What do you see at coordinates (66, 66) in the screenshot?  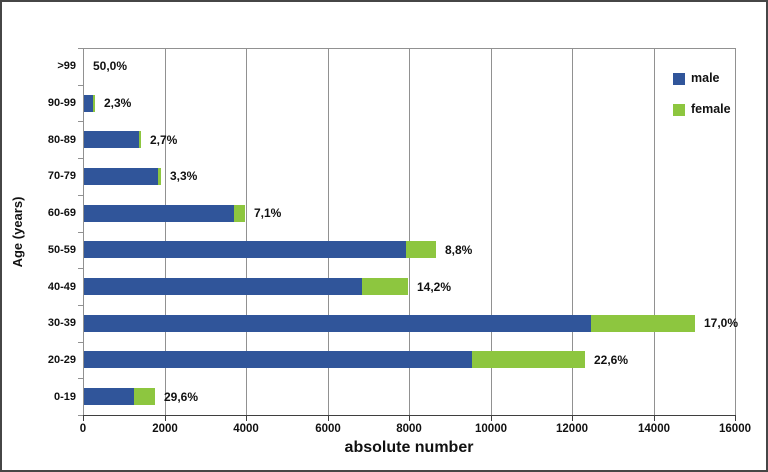 I see `category-label: >99` at bounding box center [66, 66].